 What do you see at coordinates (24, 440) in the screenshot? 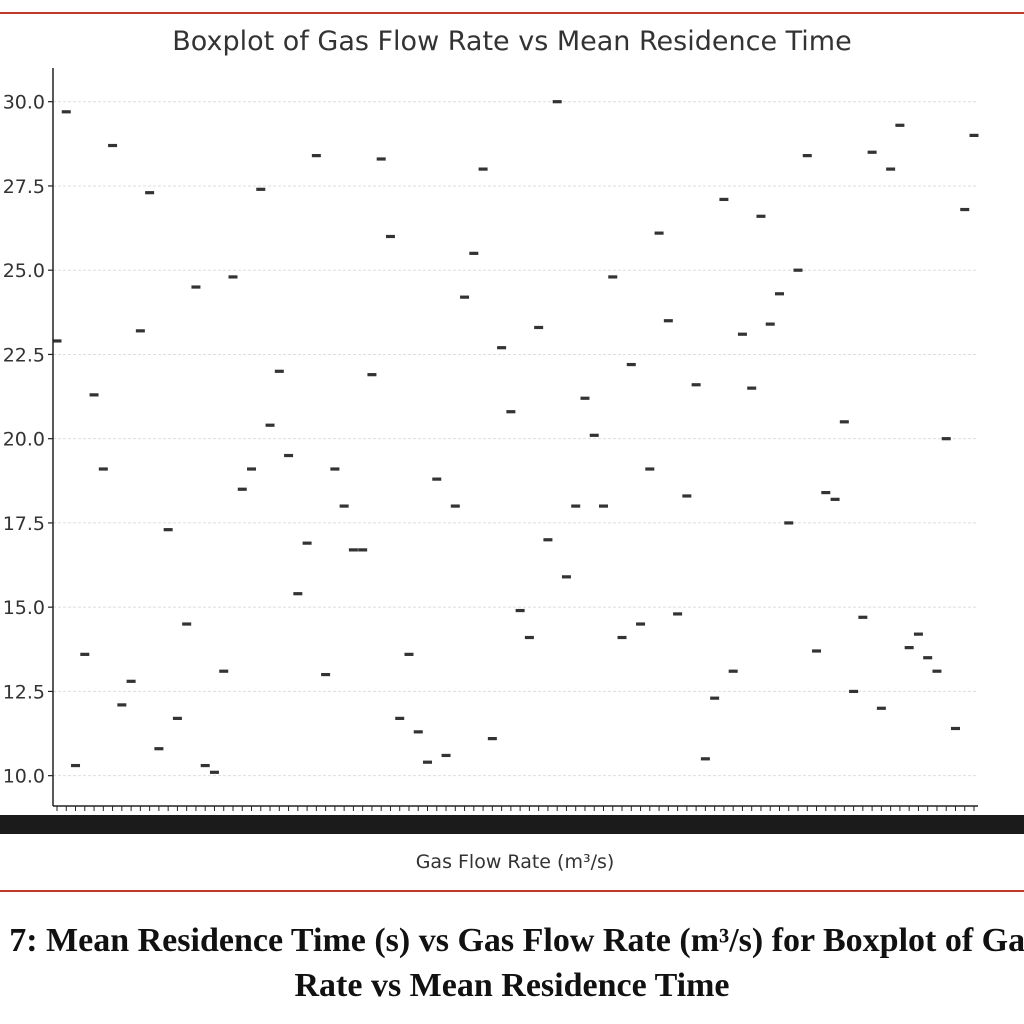
I see `y-tick-label: 20.0` at bounding box center [24, 440].